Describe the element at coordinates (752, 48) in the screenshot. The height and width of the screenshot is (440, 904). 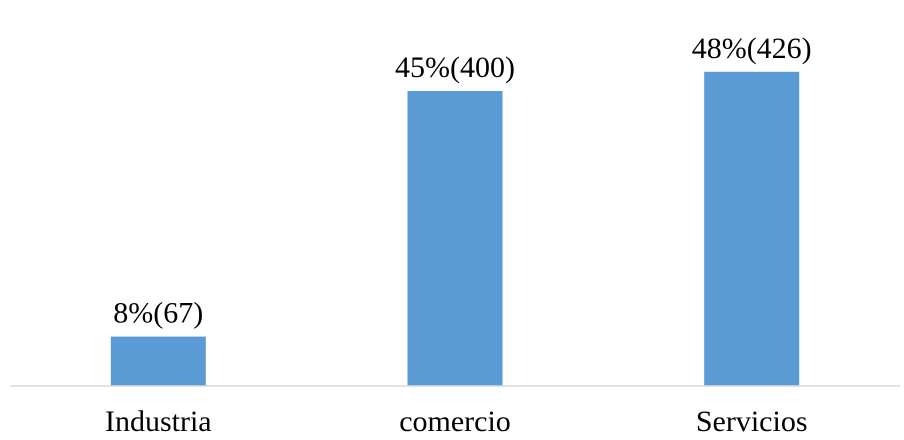
I see `data-label-servicios: 48%(426)` at that location.